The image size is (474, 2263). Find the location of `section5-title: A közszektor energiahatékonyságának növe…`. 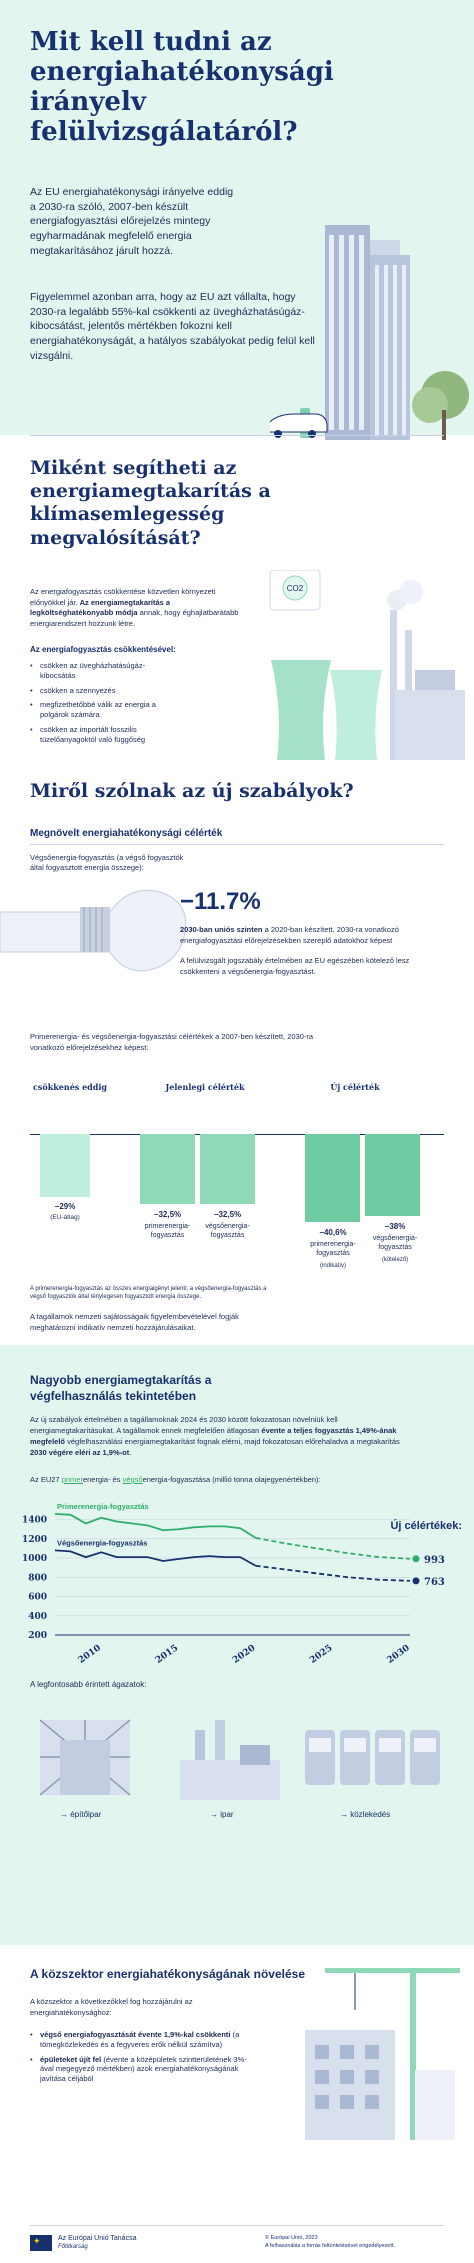

section5-title: A közszektor energiahatékonyságának növe… is located at coordinates (168, 1974).